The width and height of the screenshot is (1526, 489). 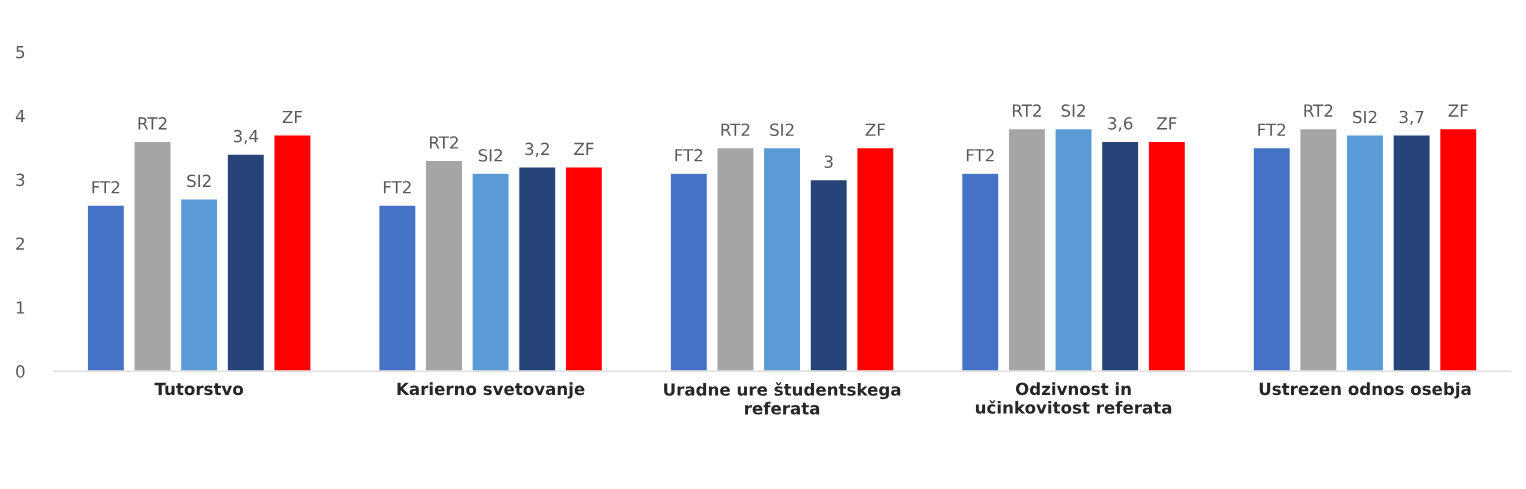 What do you see at coordinates (490, 155) in the screenshot?
I see `series-label: SI2` at bounding box center [490, 155].